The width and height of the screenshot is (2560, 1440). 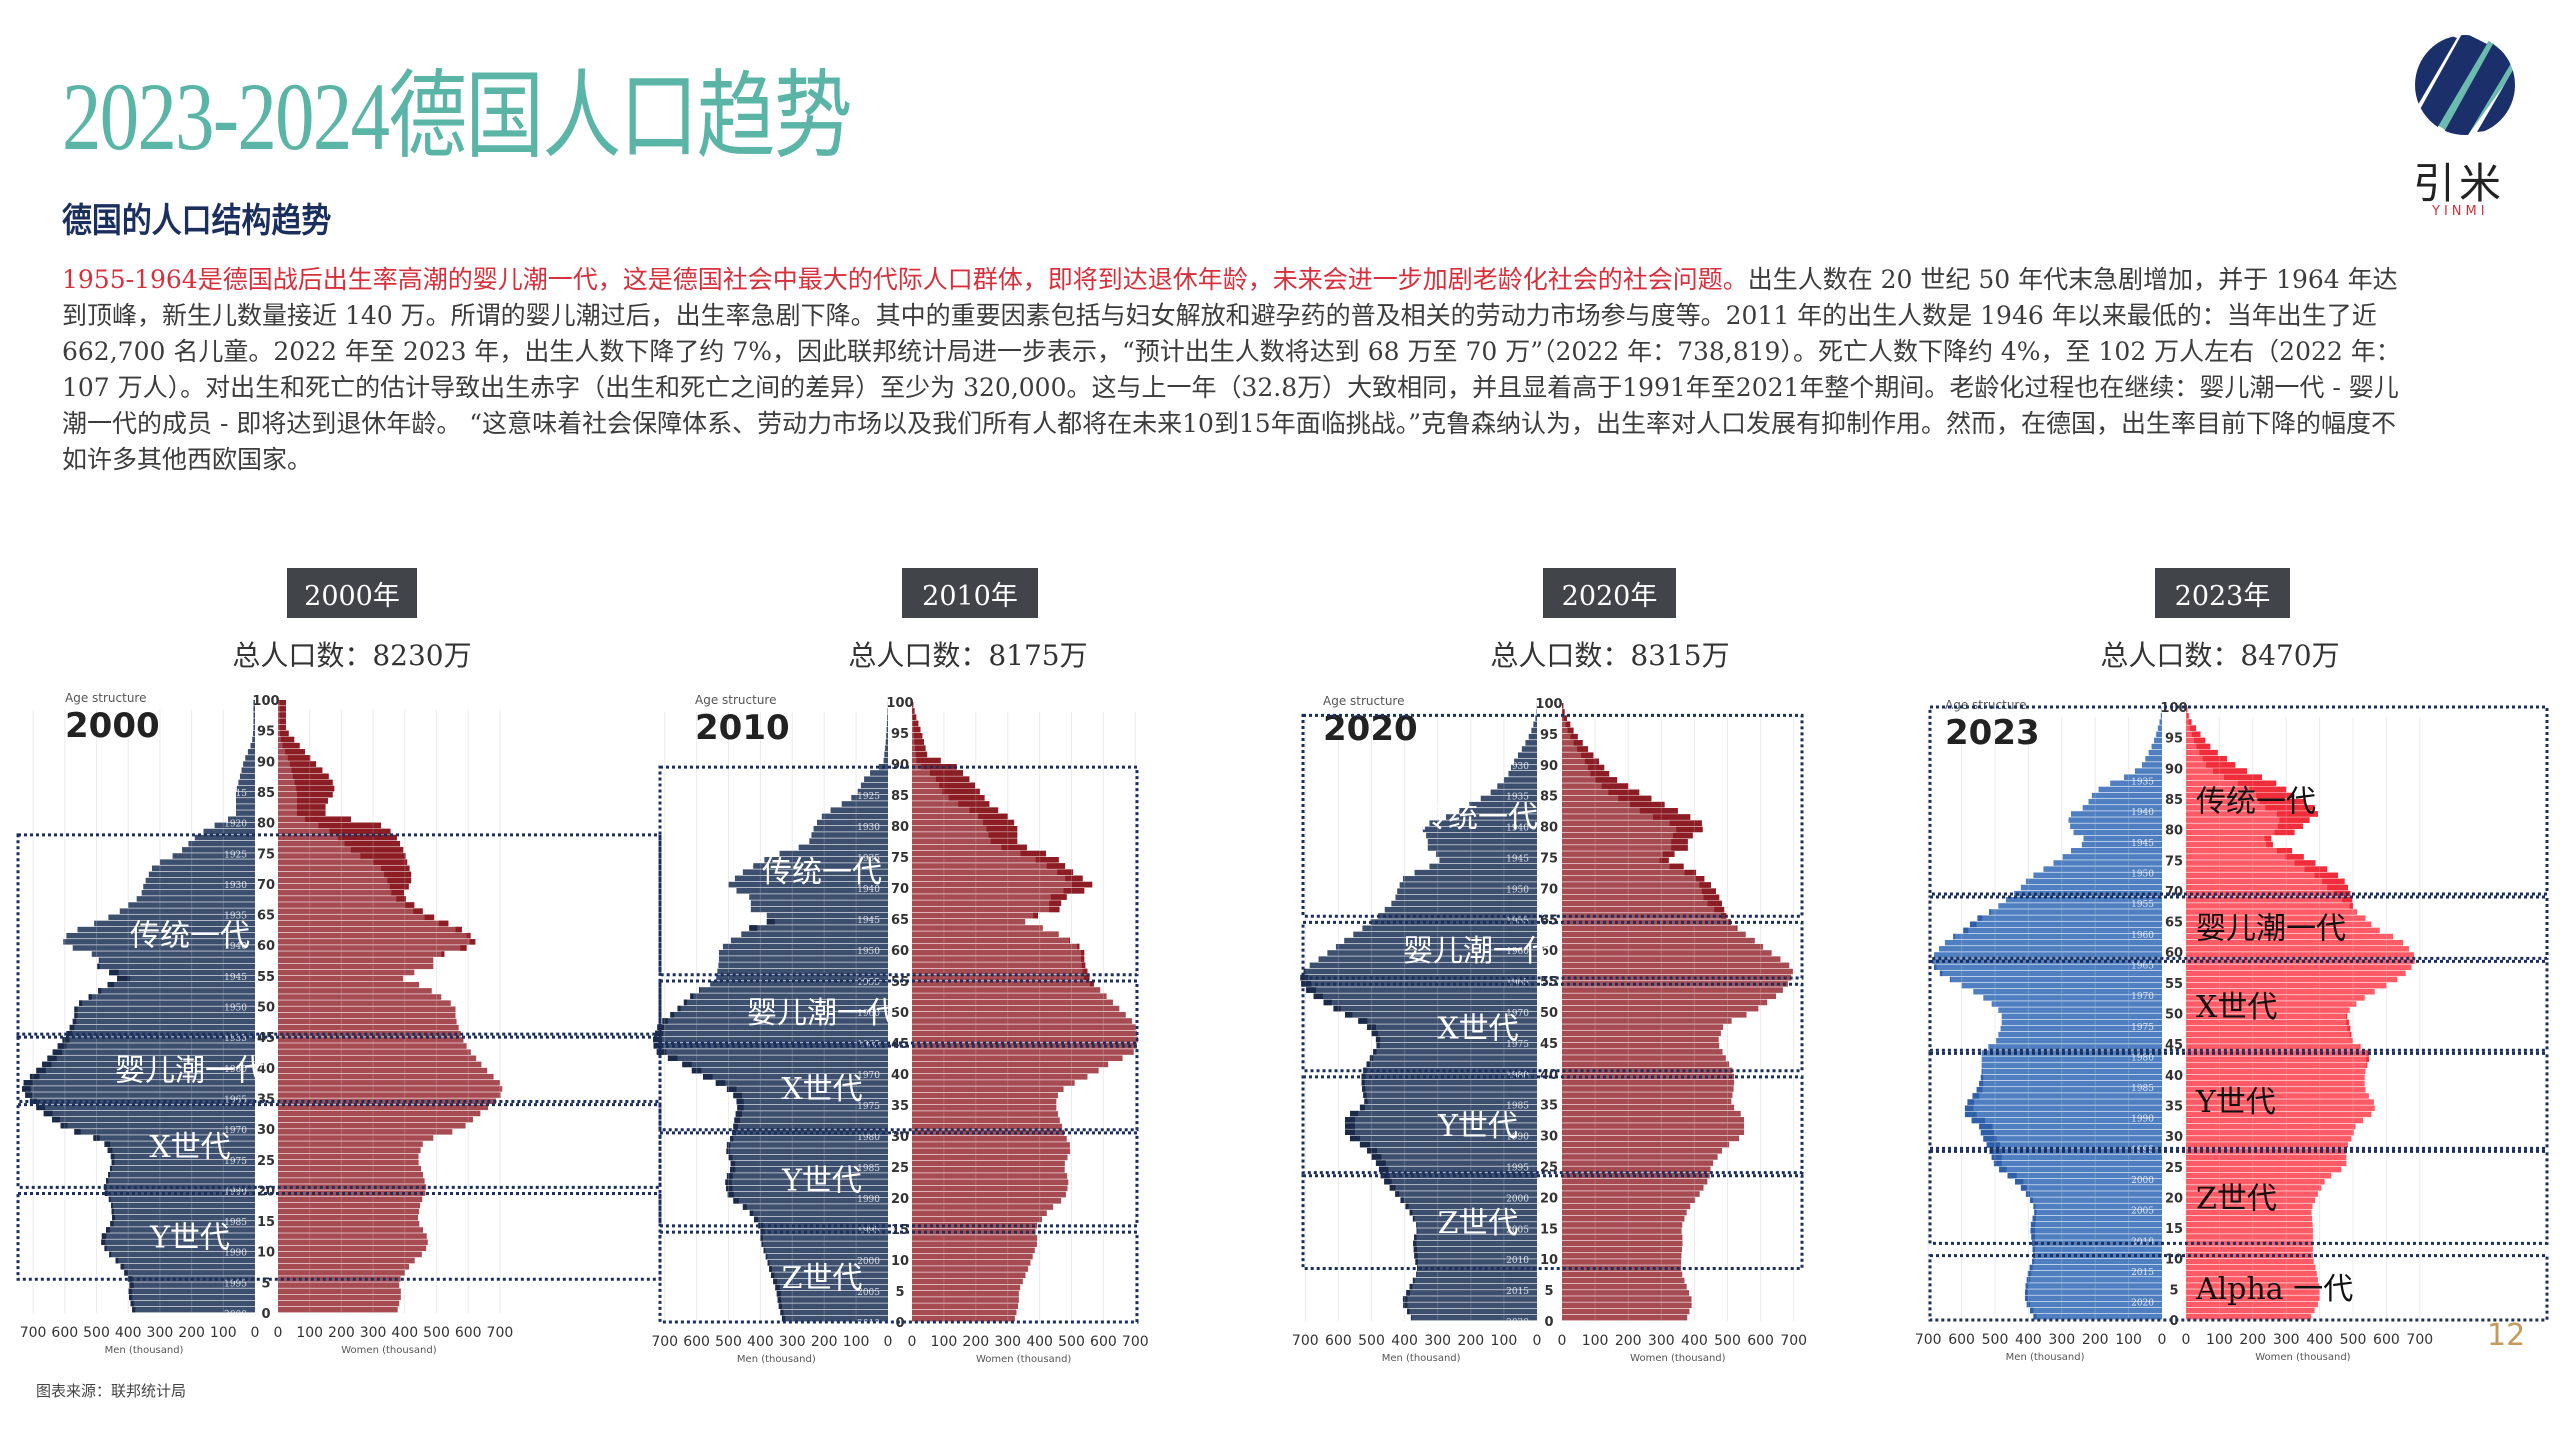 What do you see at coordinates (388, 1350) in the screenshot?
I see `women-axis-label: Women (thousand)` at bounding box center [388, 1350].